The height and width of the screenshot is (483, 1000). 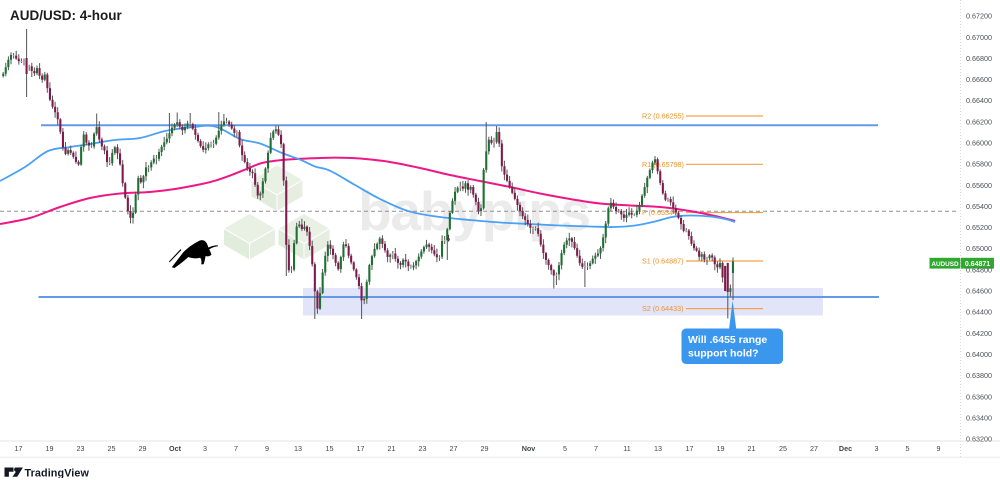 I want to click on svg-text: 0.63400, so click(x=979, y=417).